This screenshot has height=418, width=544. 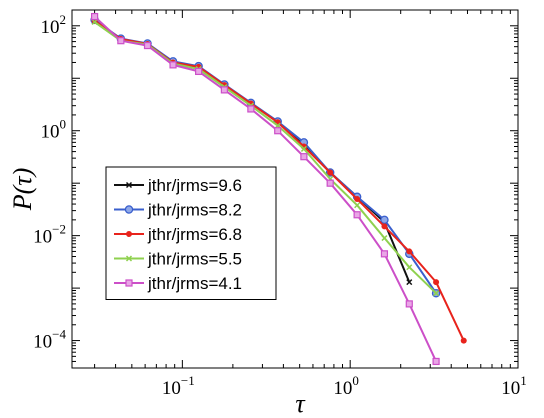 I want to click on legend-entry: jthr/jrms=9.6, so click(x=178, y=185).